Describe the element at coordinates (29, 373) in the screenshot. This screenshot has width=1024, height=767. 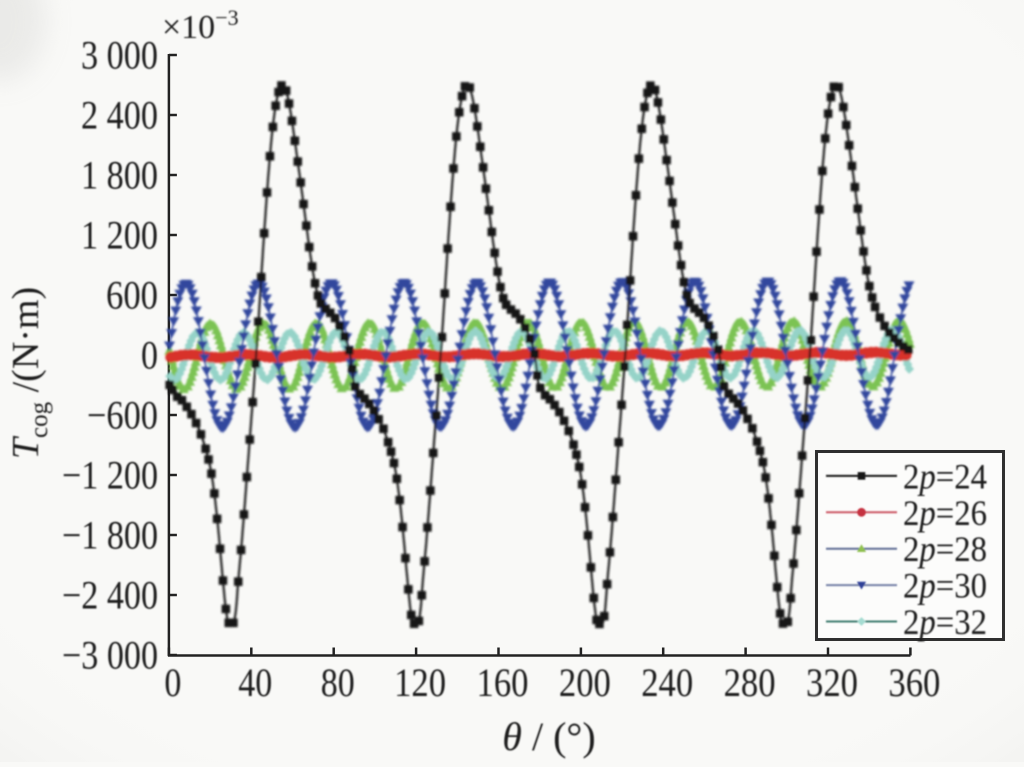
I see `svg-text: Tcog /(N·m)` at that location.